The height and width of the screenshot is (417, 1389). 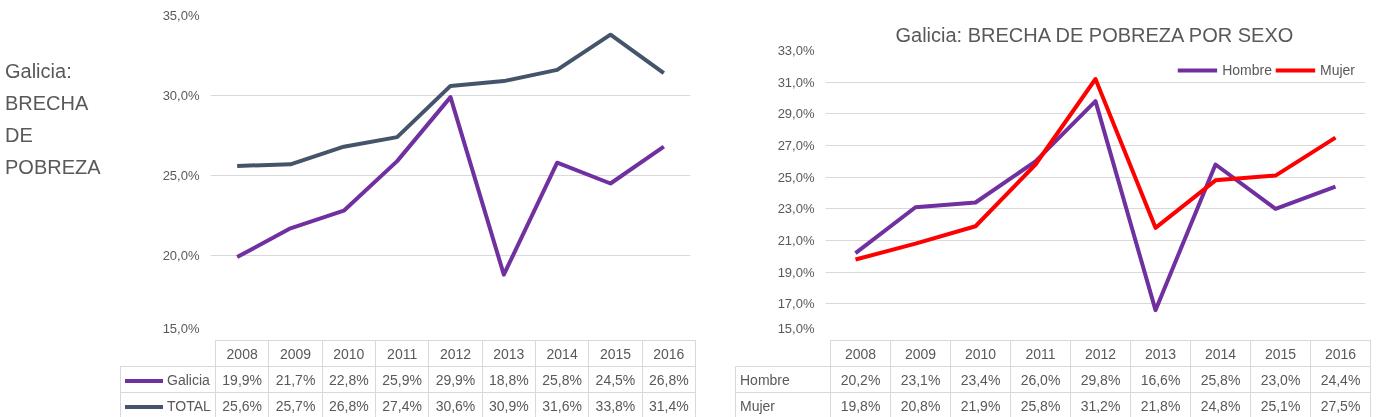 What do you see at coordinates (615, 404) in the screenshot?
I see `data-label: 33,8%` at bounding box center [615, 404].